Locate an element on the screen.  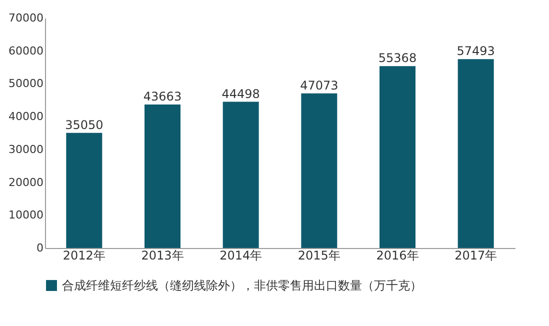
x-tick-label: 2016年 is located at coordinates (397, 255).